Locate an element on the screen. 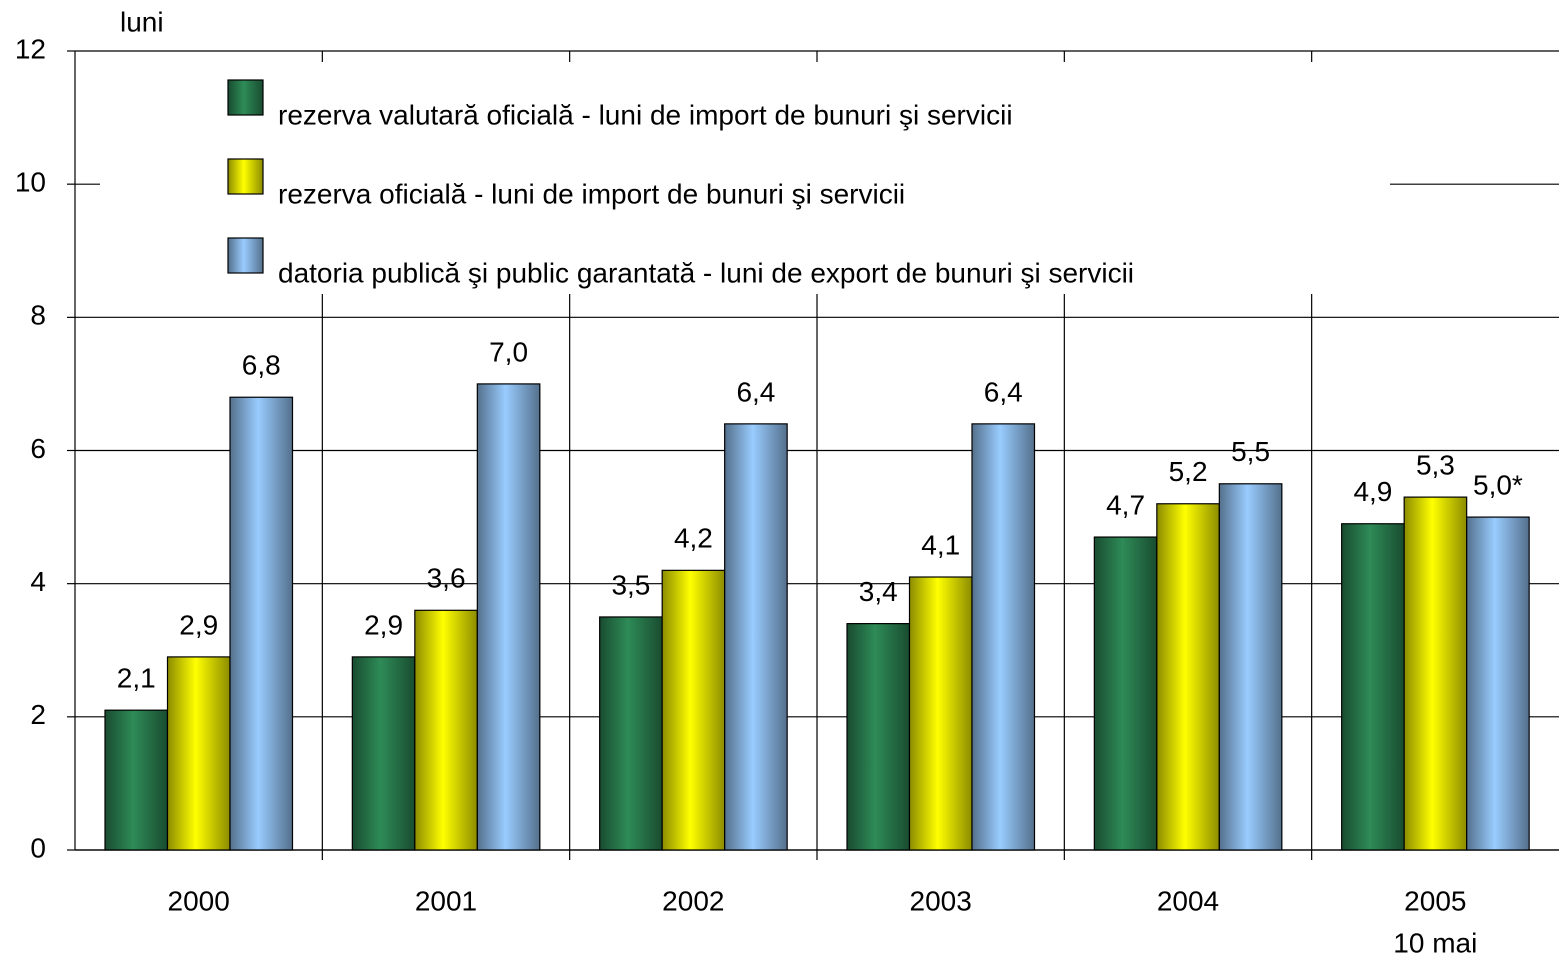  value-label: 3,4 is located at coordinates (878, 591).